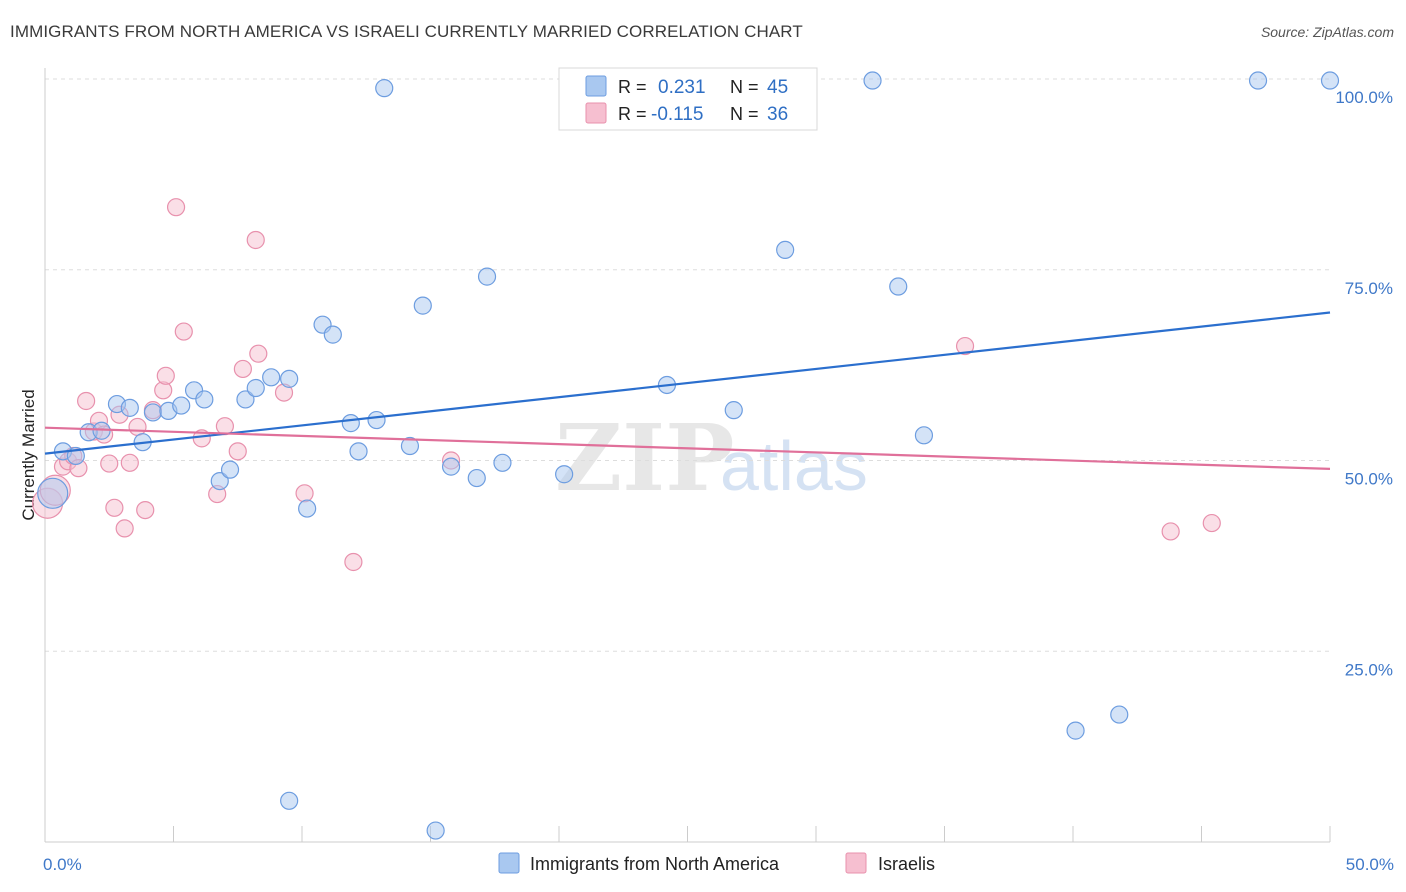 The width and height of the screenshot is (1406, 892). What do you see at coordinates (744, 114) in the screenshot?
I see `legend-n-label-2: N =` at bounding box center [744, 114].